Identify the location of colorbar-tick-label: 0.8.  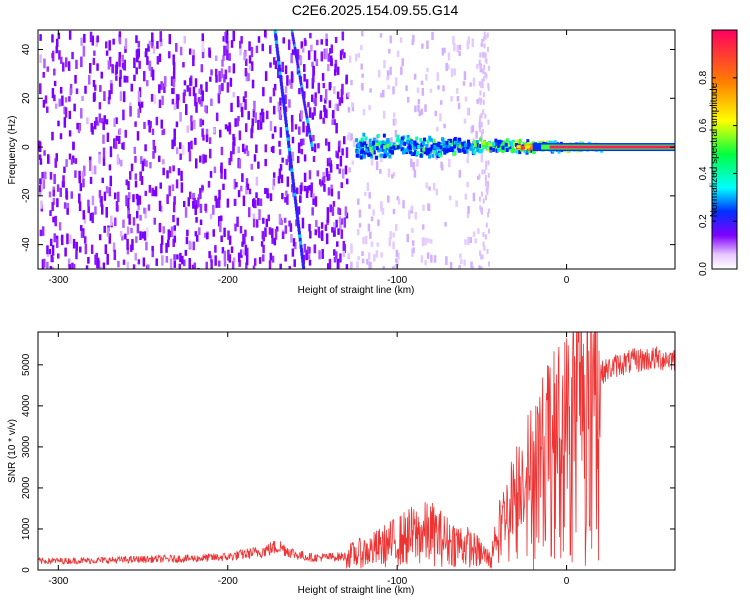
(703, 77).